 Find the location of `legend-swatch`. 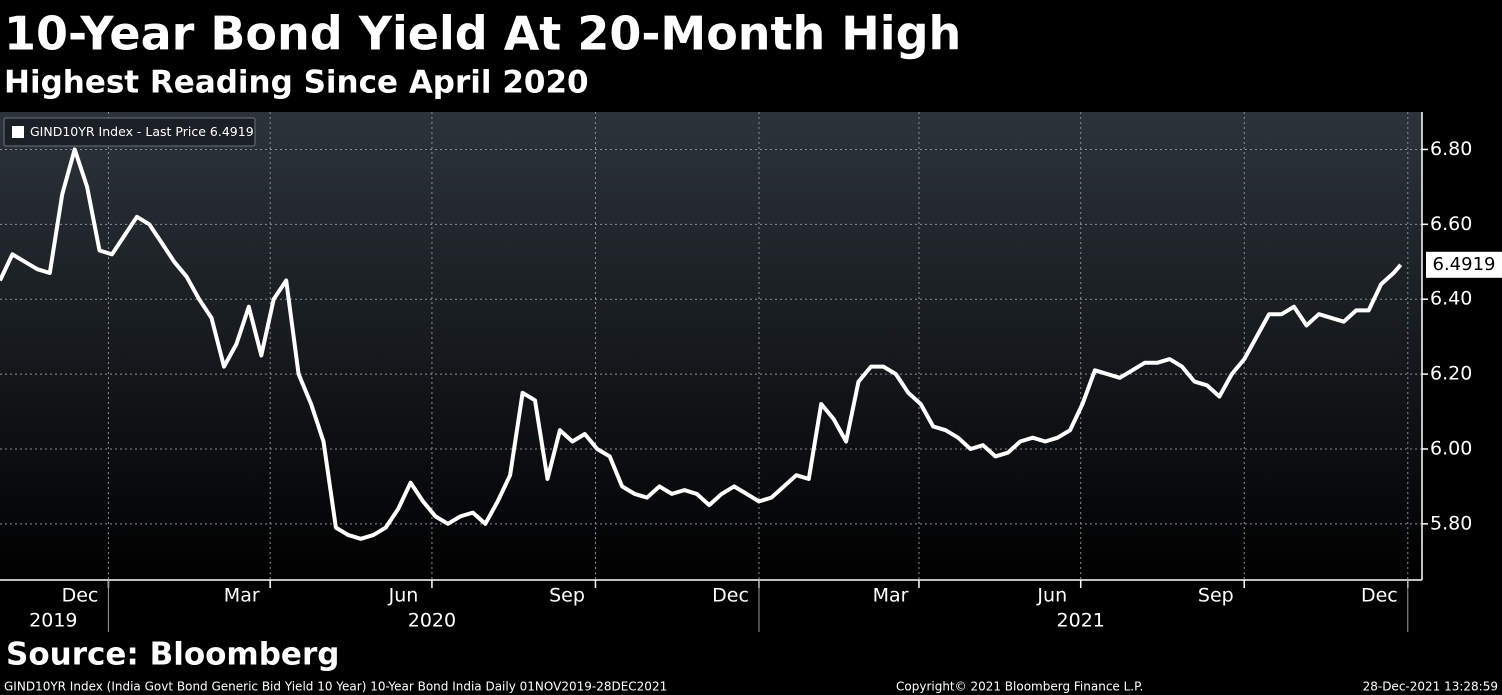

legend-swatch is located at coordinates (18, 132).